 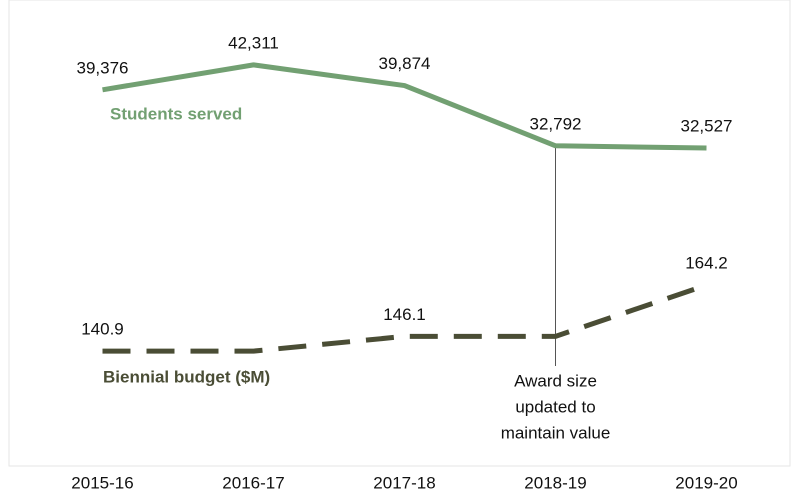 I want to click on x-tick-label: 2015-16, so click(x=102, y=482).